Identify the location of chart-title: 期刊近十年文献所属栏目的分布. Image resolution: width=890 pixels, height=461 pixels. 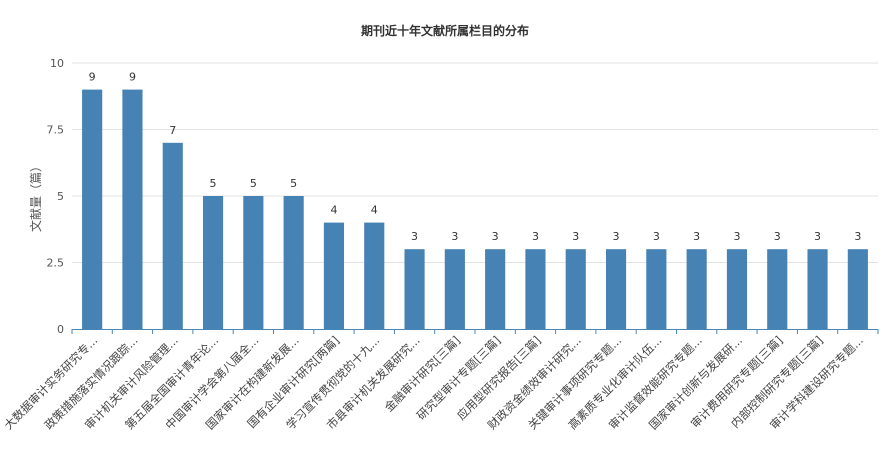
(444, 31).